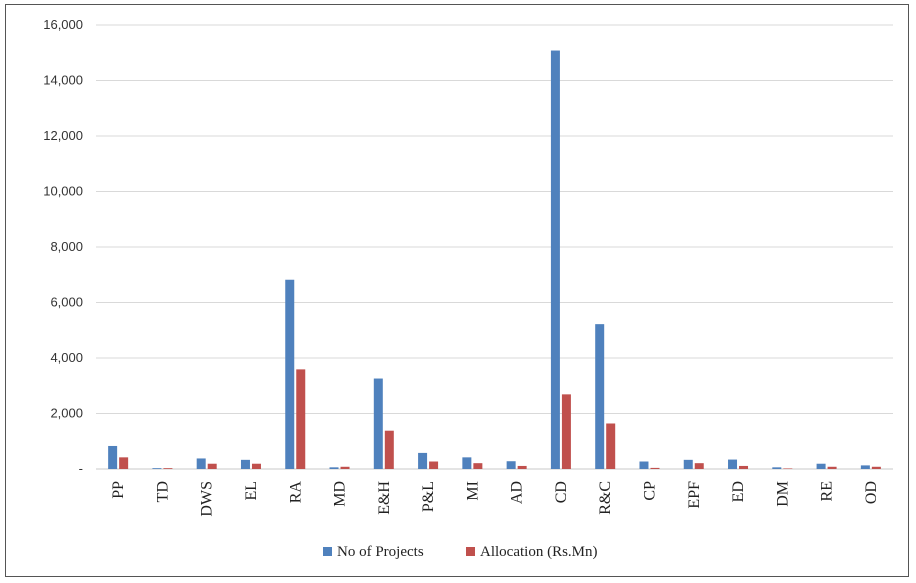 The image size is (916, 583). What do you see at coordinates (66, 246) in the screenshot?
I see `y-tick-label: 8,000` at bounding box center [66, 246].